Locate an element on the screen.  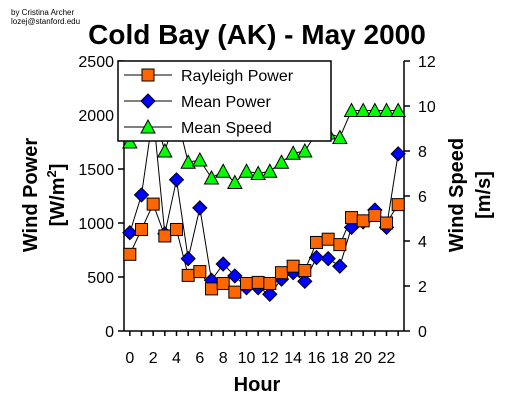
legend-items: Rayleigh Power Mean Power Mean Speed is located at coordinates (209, 102).